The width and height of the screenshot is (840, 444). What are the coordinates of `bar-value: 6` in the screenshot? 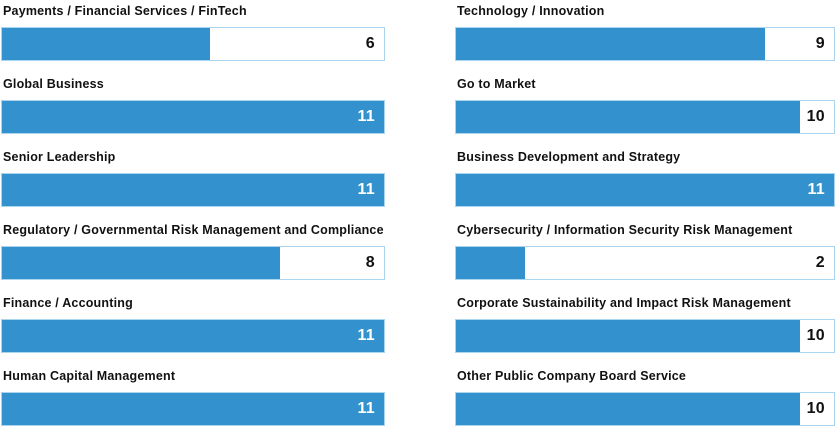 It's located at (370, 43).